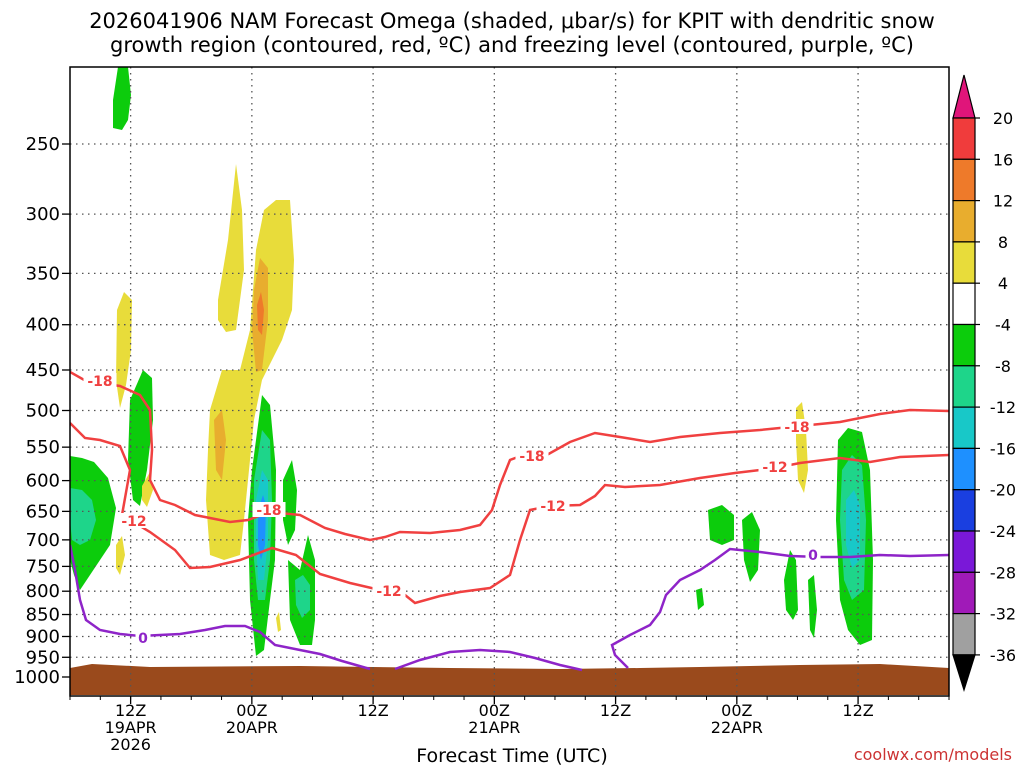  Describe the element at coordinates (964, 673) in the screenshot. I see `colorbar-overflow-low` at that location.